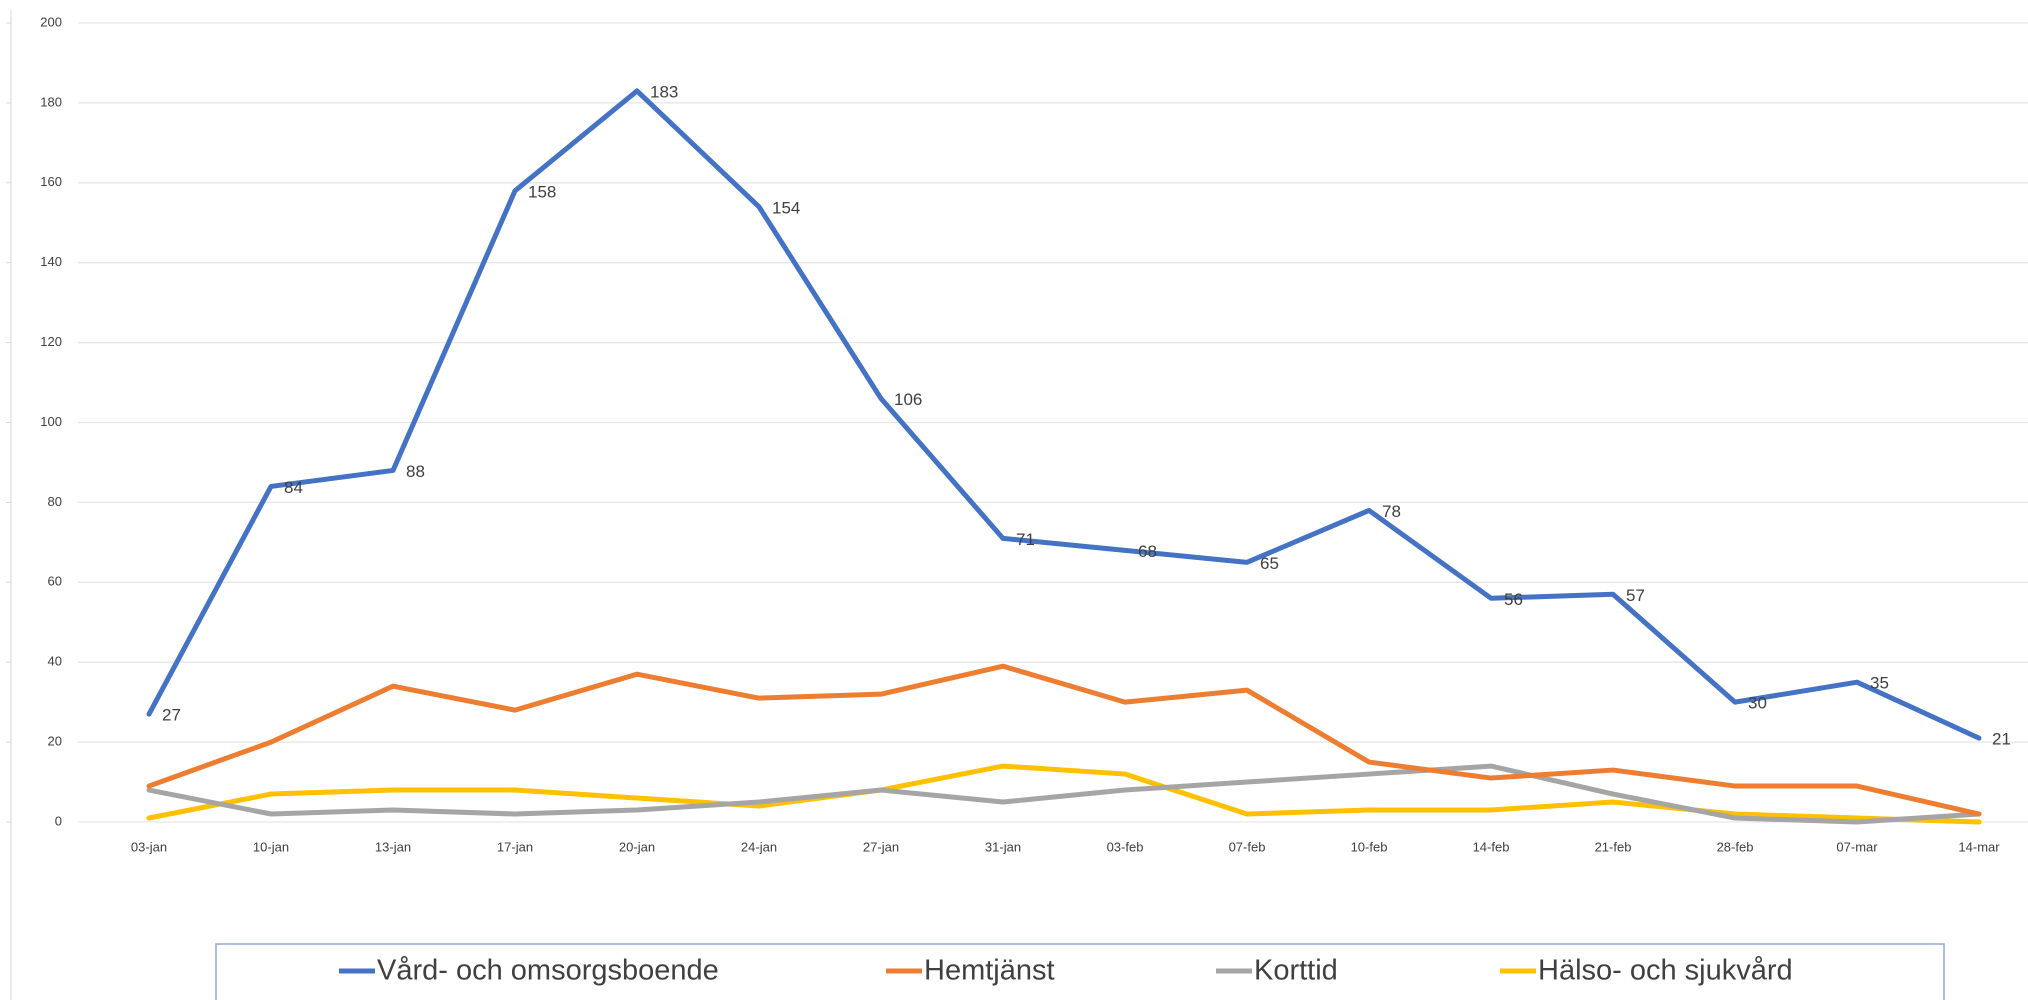  Describe the element at coordinates (293, 487) in the screenshot. I see `data-label: 84` at that location.